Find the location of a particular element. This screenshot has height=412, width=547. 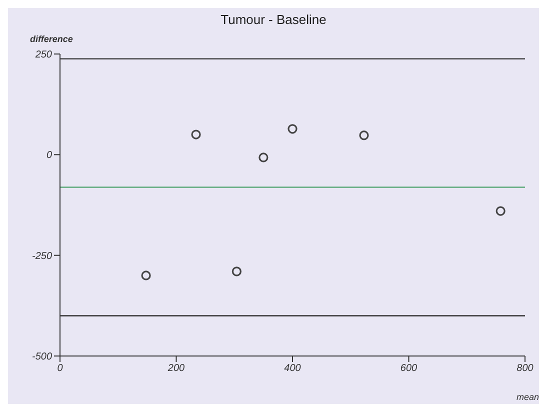

y-tick-label: 0 is located at coordinates (49, 156).